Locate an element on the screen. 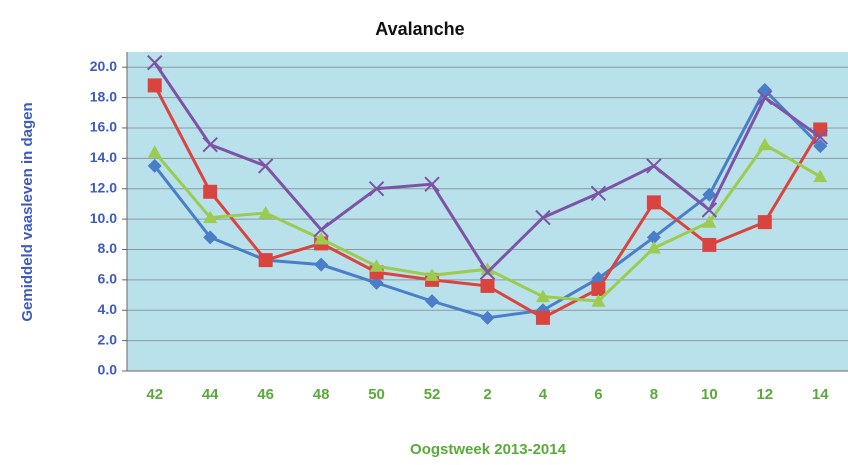 This screenshot has height=465, width=848. x-tick-label: 50 is located at coordinates (376, 394).